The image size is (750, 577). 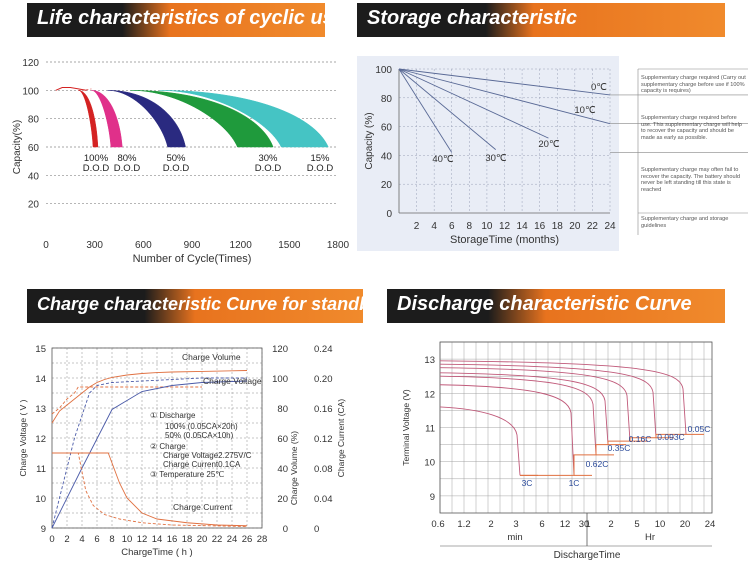 I want to click on charge-x-tick: 2, so click(x=66, y=539).